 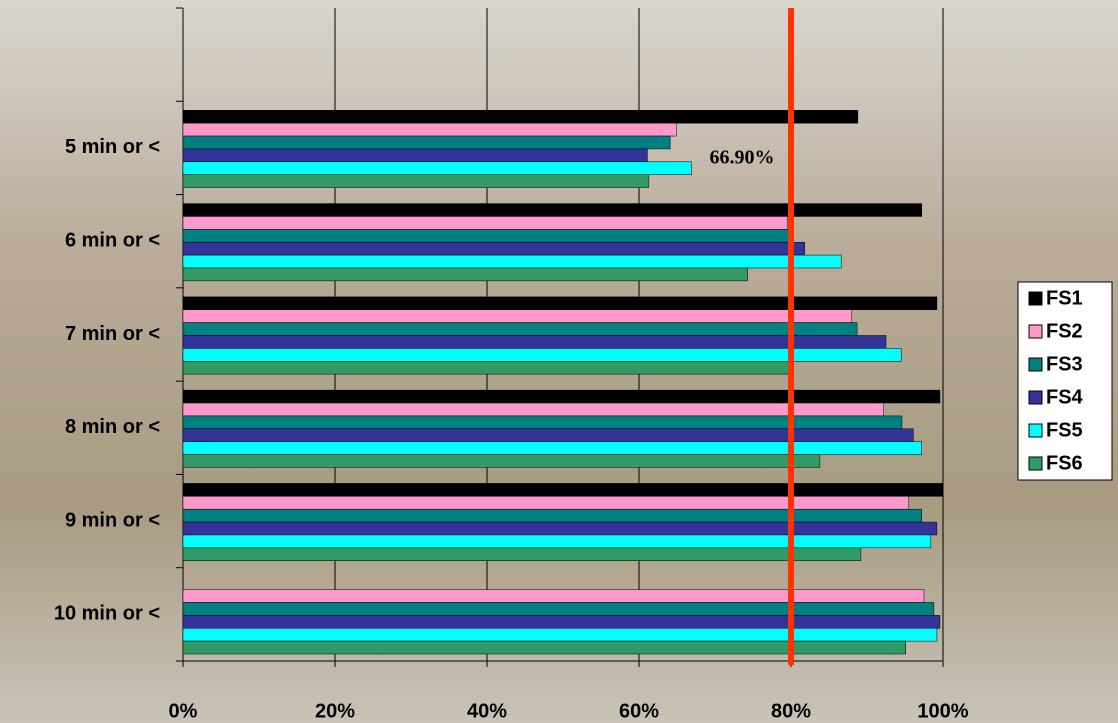 What do you see at coordinates (1064, 430) in the screenshot?
I see `legend-label: FS5` at bounding box center [1064, 430].